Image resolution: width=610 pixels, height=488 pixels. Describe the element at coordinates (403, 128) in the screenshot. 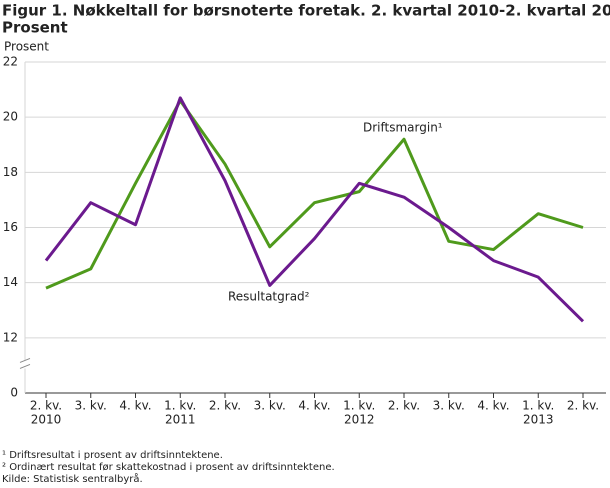

I see `series-label: Driftsmargin¹` at that location.